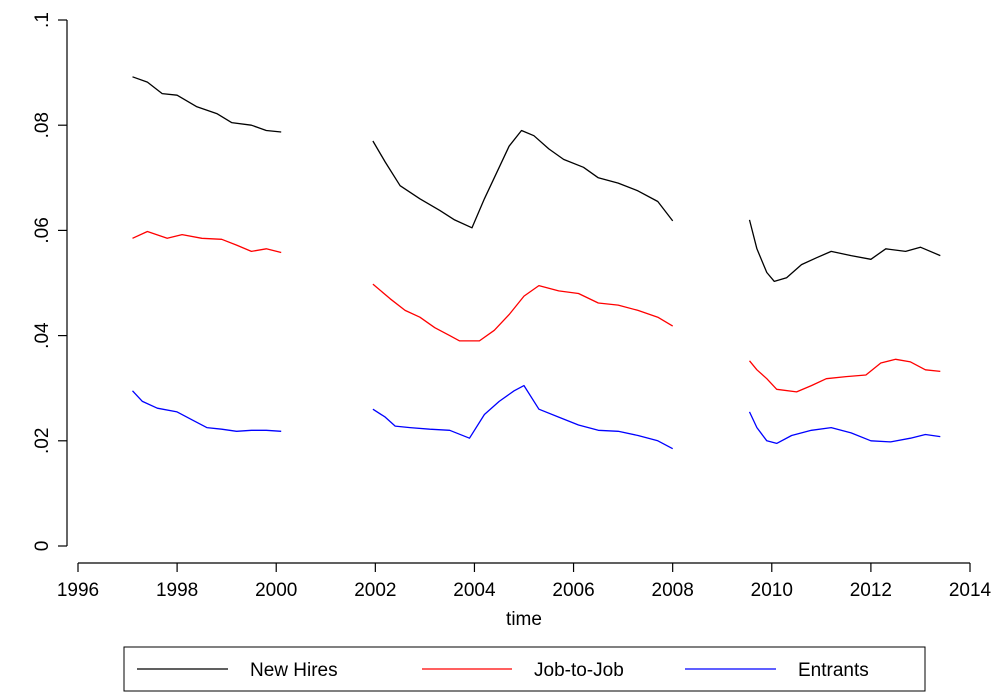 Image resolution: width=1001 pixels, height=694 pixels. I want to click on y-tick-label: .08, so click(42, 125).